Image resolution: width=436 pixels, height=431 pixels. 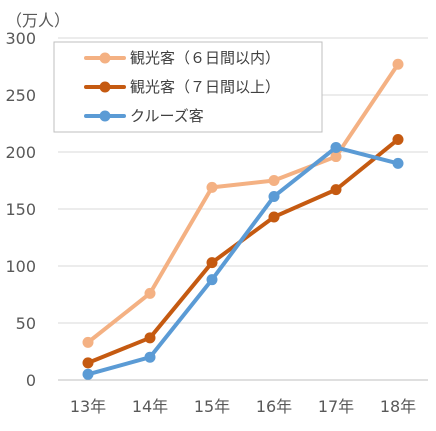 What do you see at coordinates (150, 406) in the screenshot?
I see `x-tick-label: 14年` at bounding box center [150, 406].